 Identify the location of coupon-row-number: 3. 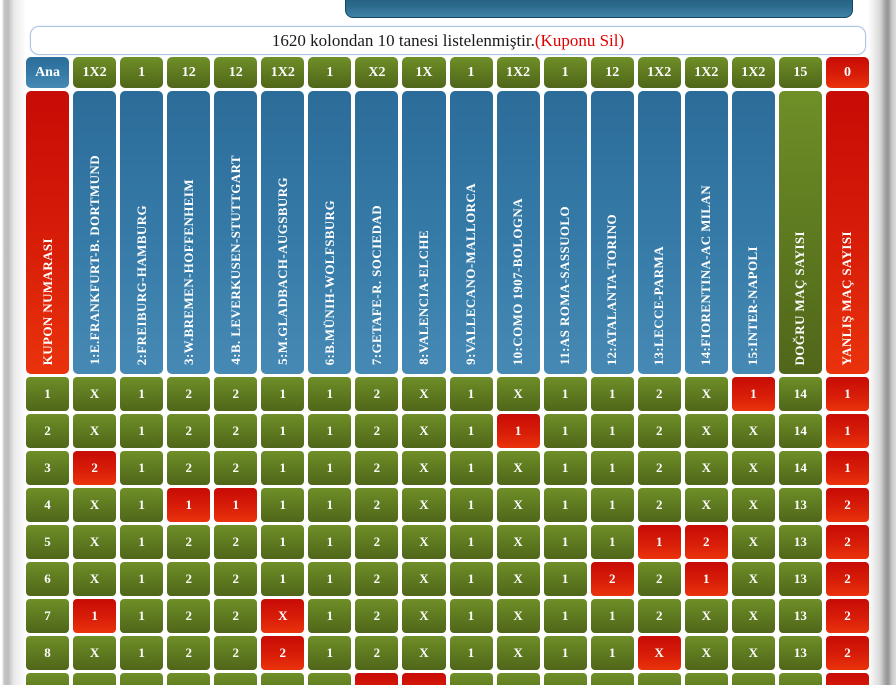
(48, 468).